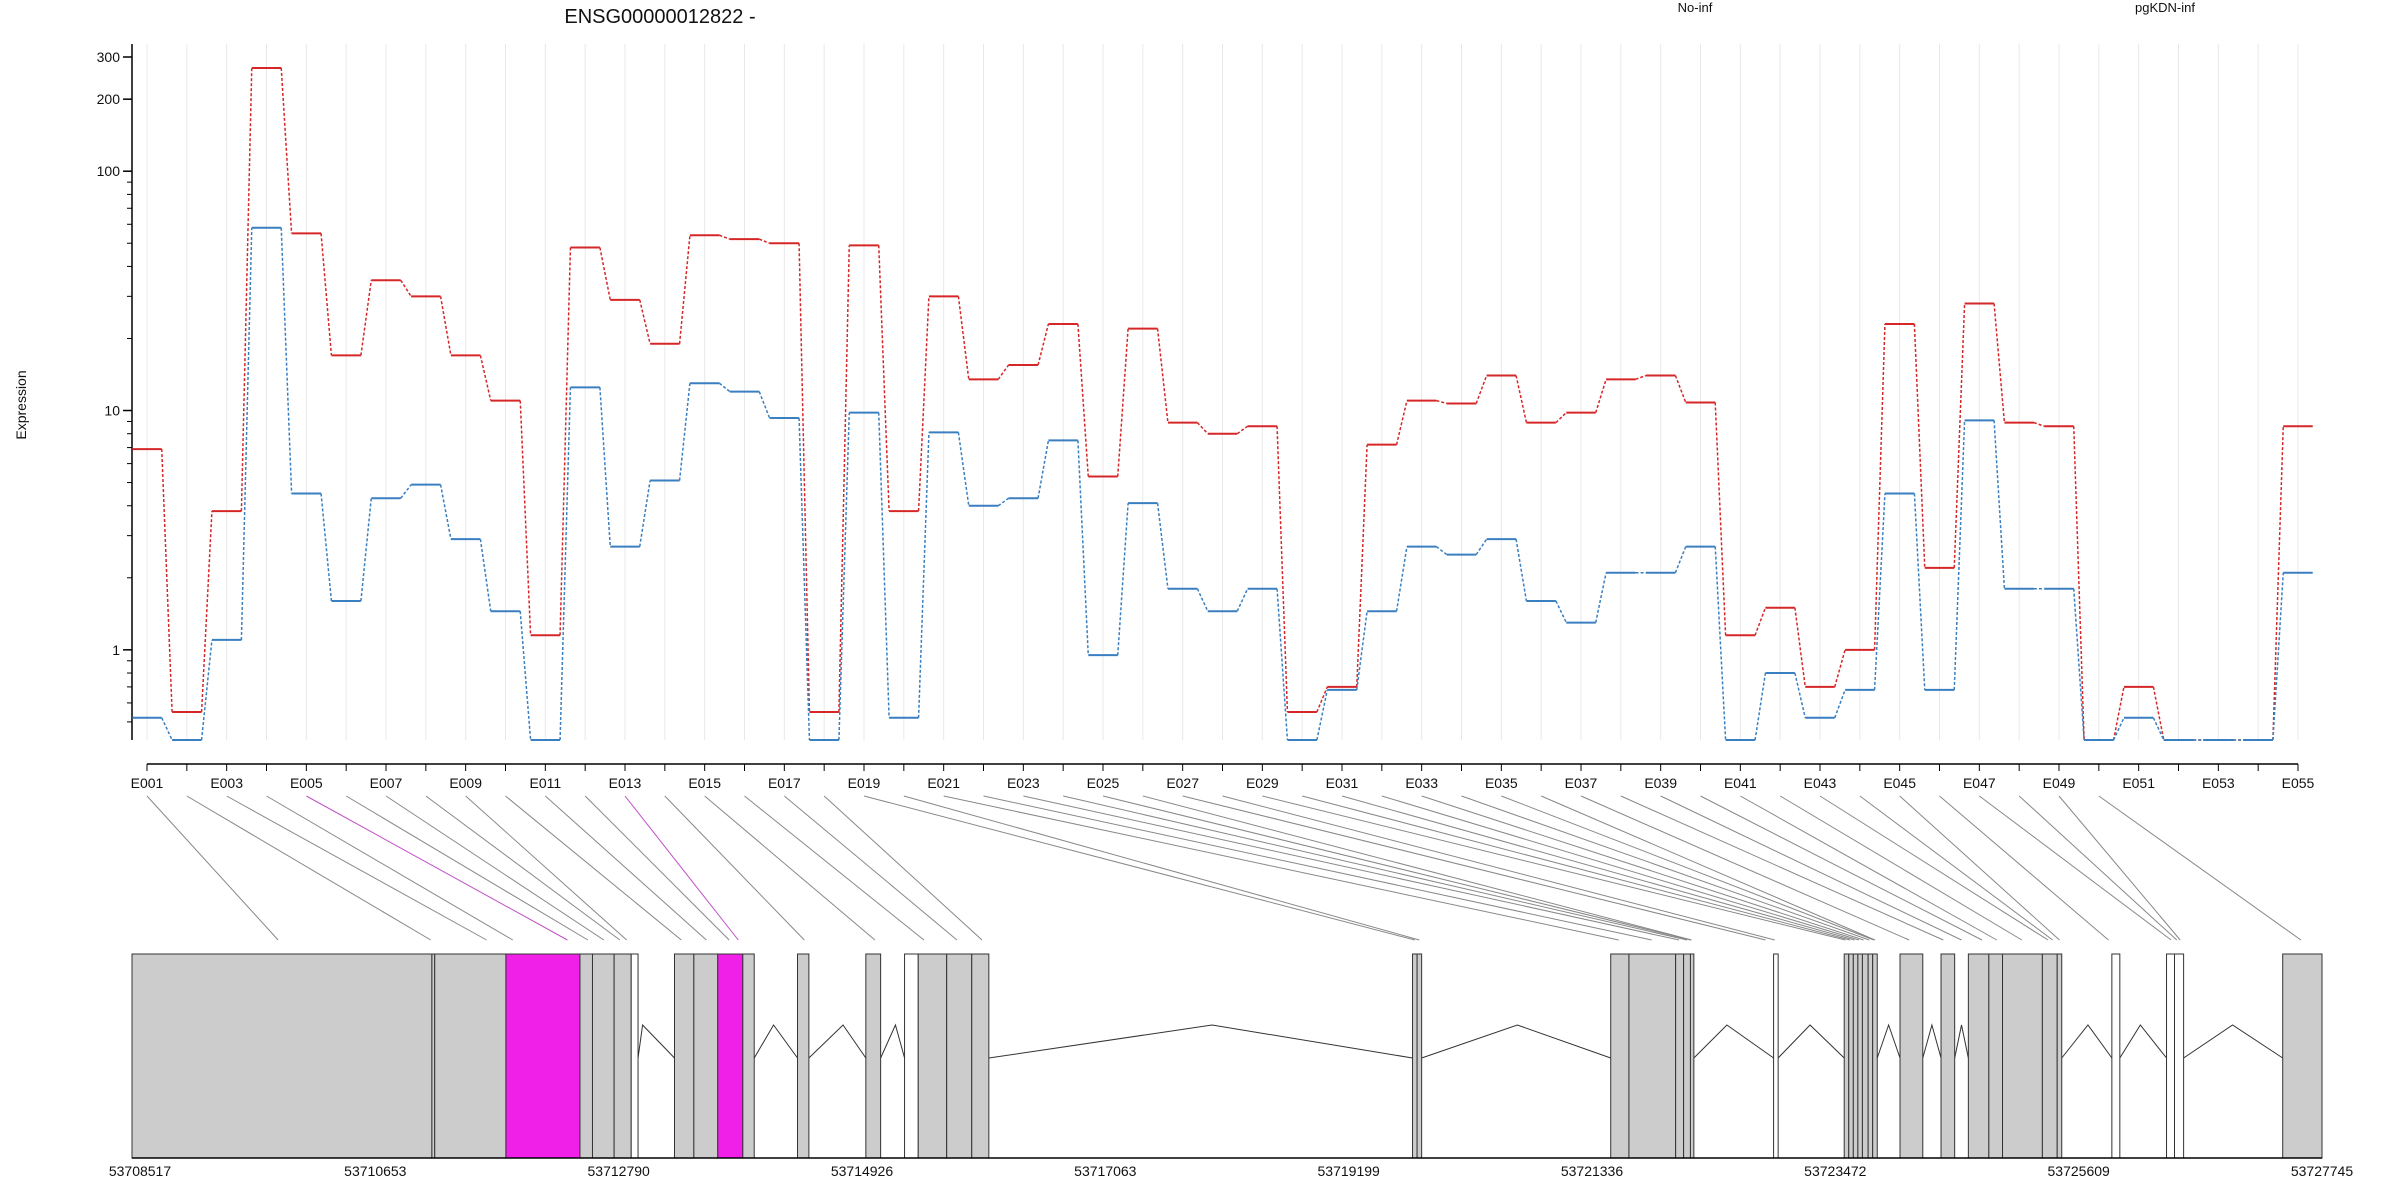  I want to click on x-tick-label: E003, so click(226, 783).